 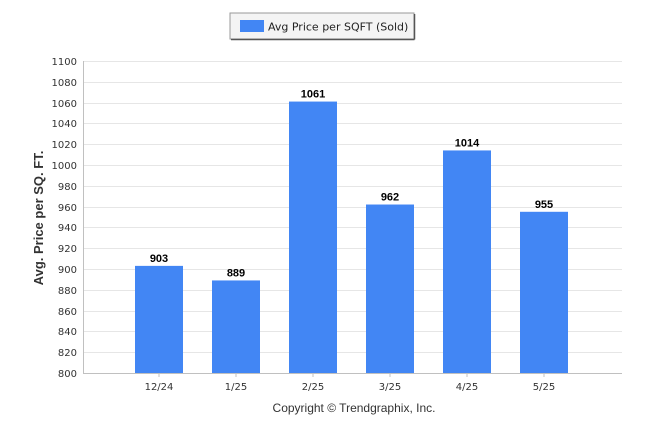 I want to click on bar-value-label: 1014, so click(x=467, y=143).